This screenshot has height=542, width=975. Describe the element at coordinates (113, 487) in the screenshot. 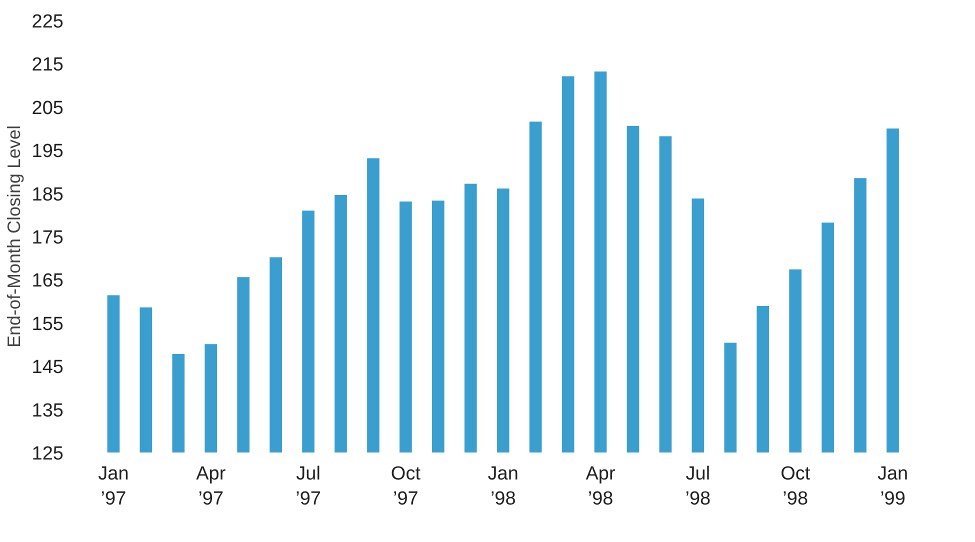

I see `x-tick-label: Jan ’97` at that location.